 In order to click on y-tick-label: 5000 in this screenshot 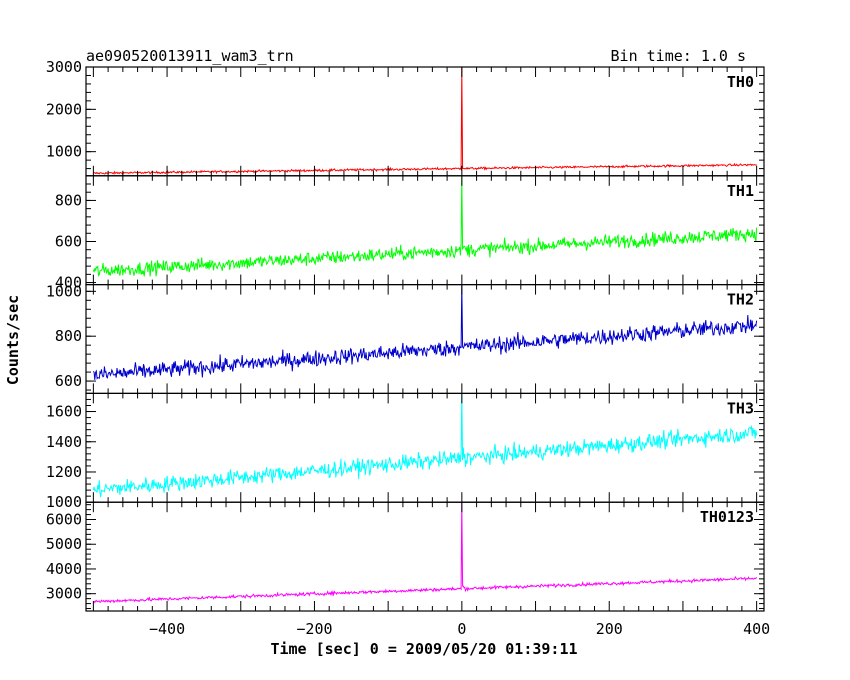, I will do `click(64, 544)`.